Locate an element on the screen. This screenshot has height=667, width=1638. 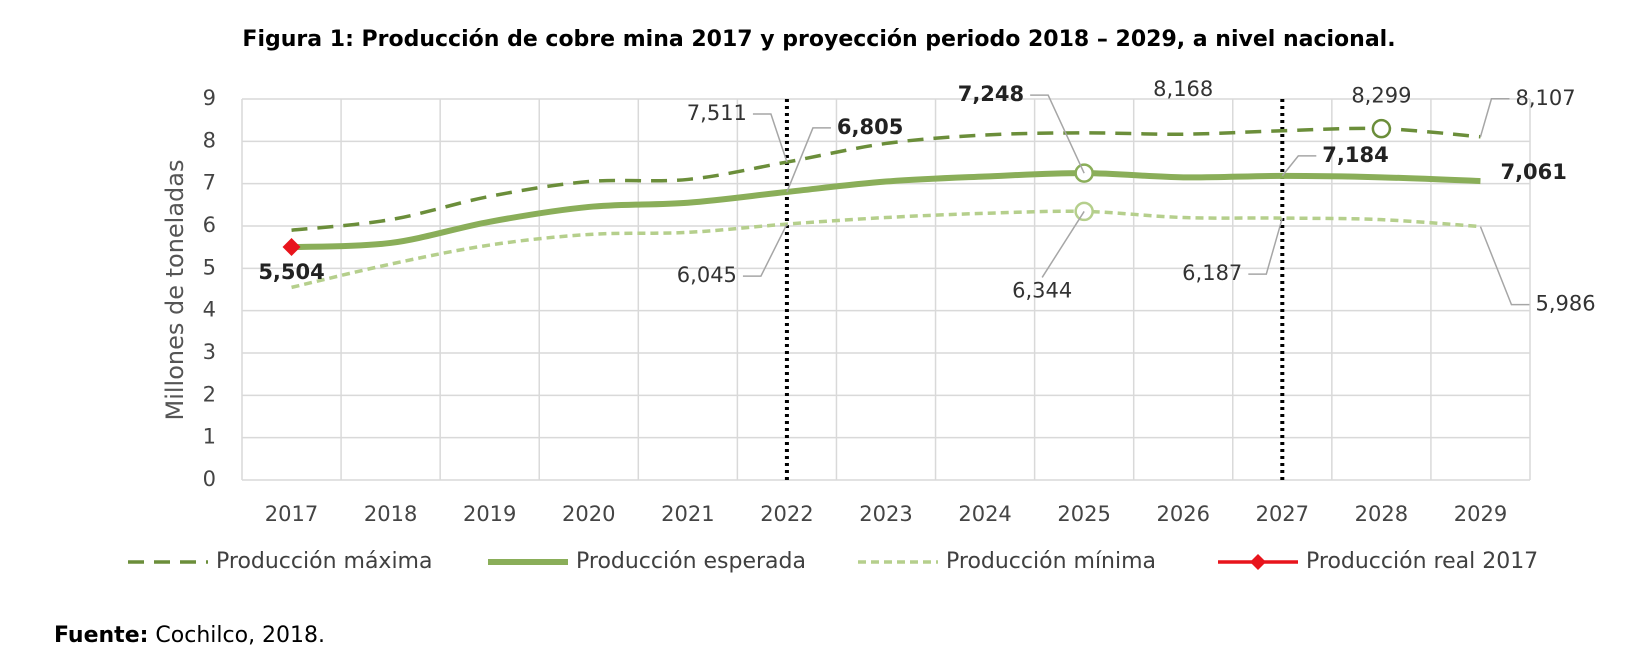
data-label: 6,187 is located at coordinates (1212, 273).